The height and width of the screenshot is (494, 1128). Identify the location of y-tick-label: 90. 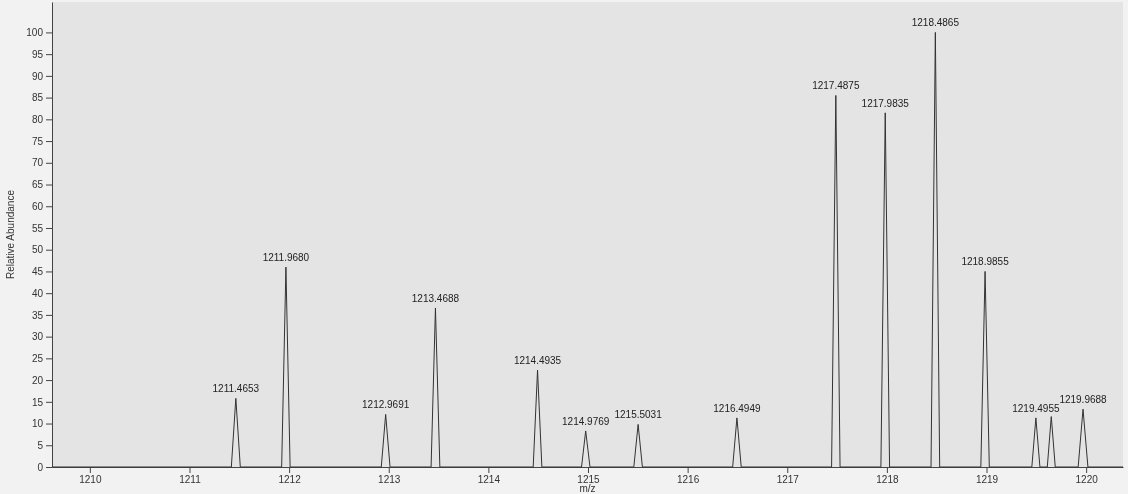
(37, 76).